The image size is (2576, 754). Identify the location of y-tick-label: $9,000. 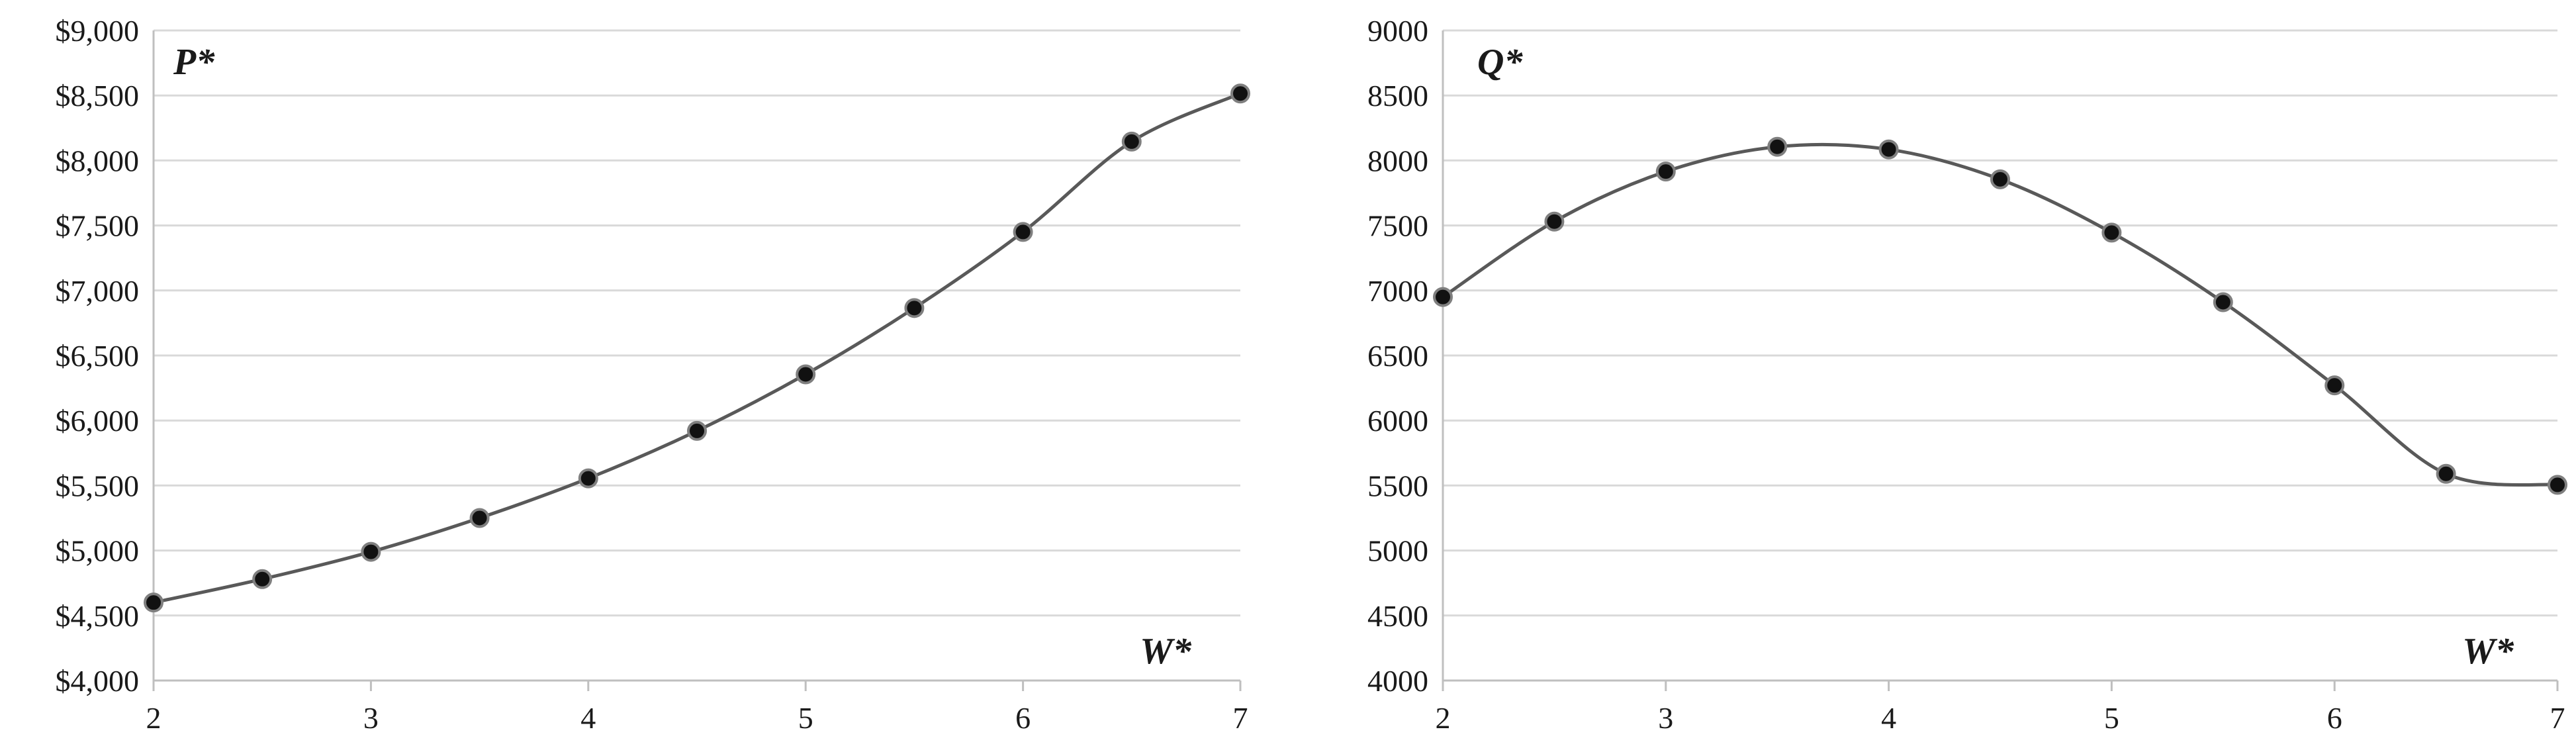
(98, 31).